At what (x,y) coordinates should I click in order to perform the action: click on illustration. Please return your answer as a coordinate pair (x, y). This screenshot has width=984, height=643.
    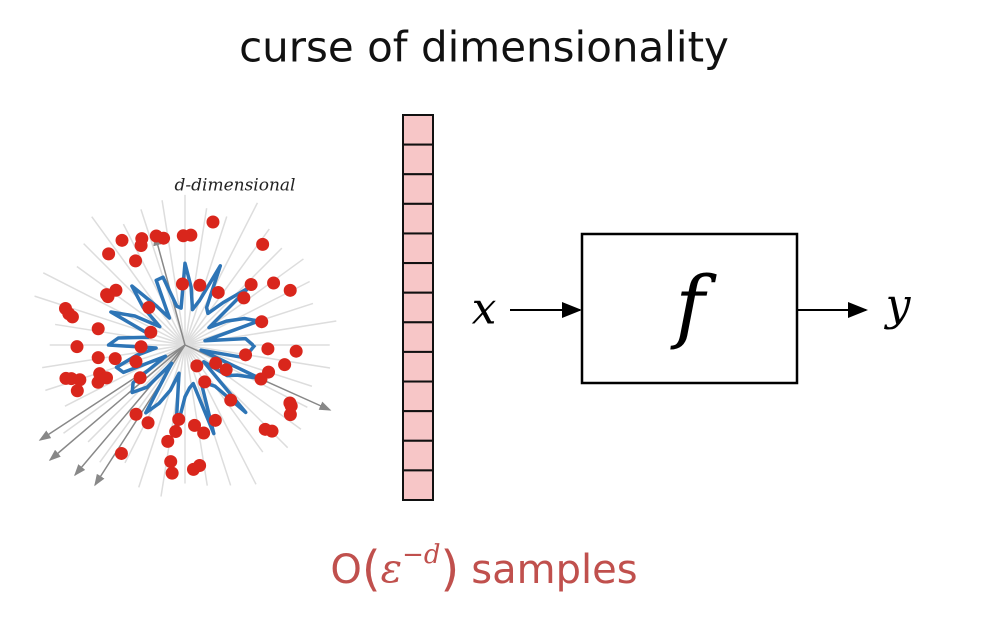
    Looking at the image, I should click on (185, 345).